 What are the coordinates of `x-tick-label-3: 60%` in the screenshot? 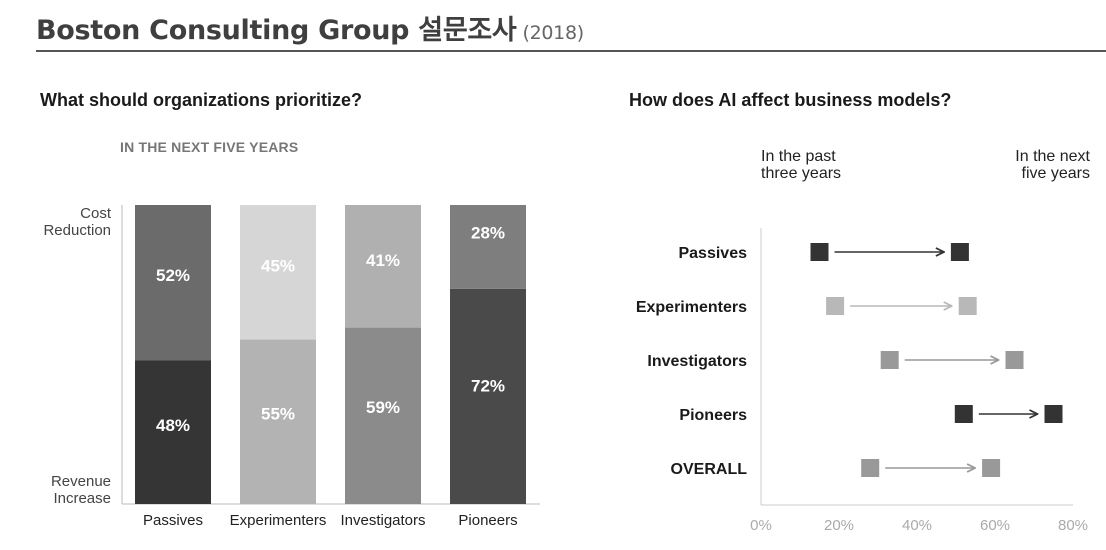 It's located at (995, 525).